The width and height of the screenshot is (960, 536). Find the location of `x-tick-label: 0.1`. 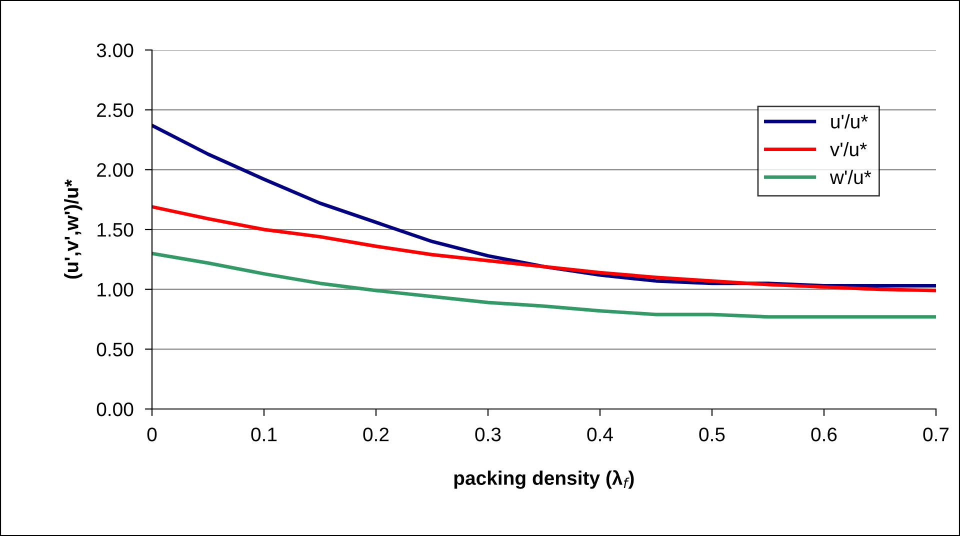

x-tick-label: 0.1 is located at coordinates (264, 435).